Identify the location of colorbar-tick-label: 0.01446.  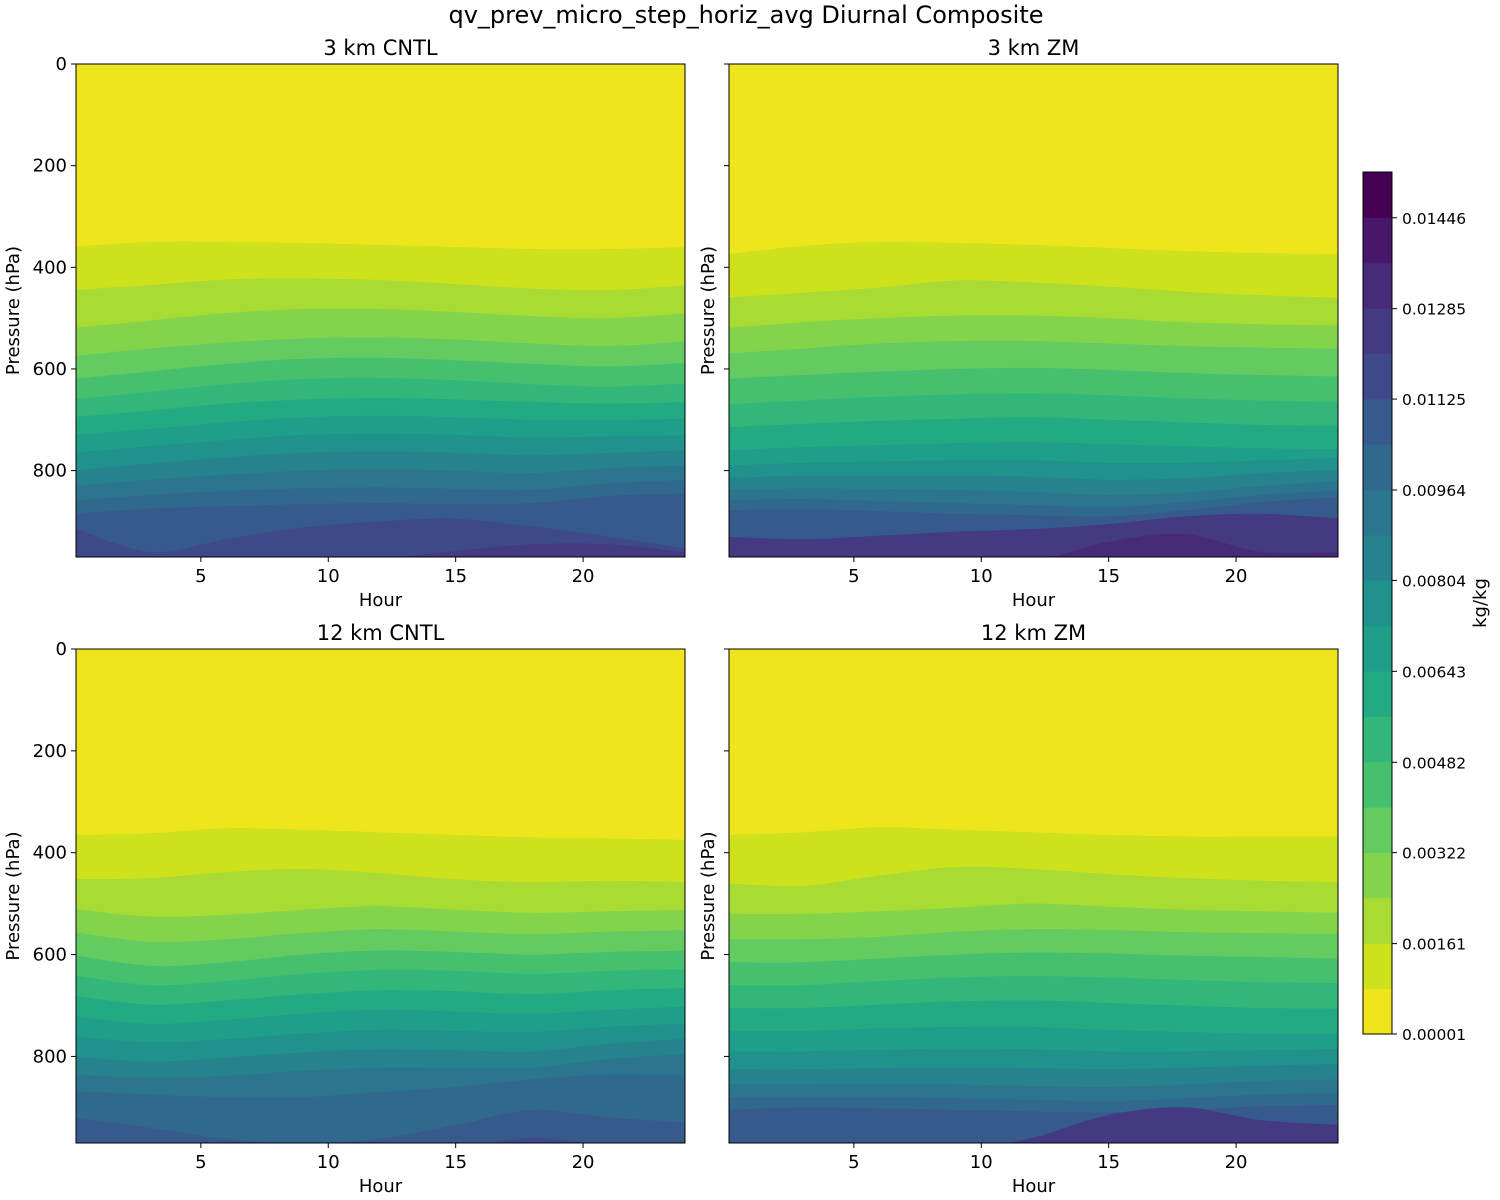
(1434, 219).